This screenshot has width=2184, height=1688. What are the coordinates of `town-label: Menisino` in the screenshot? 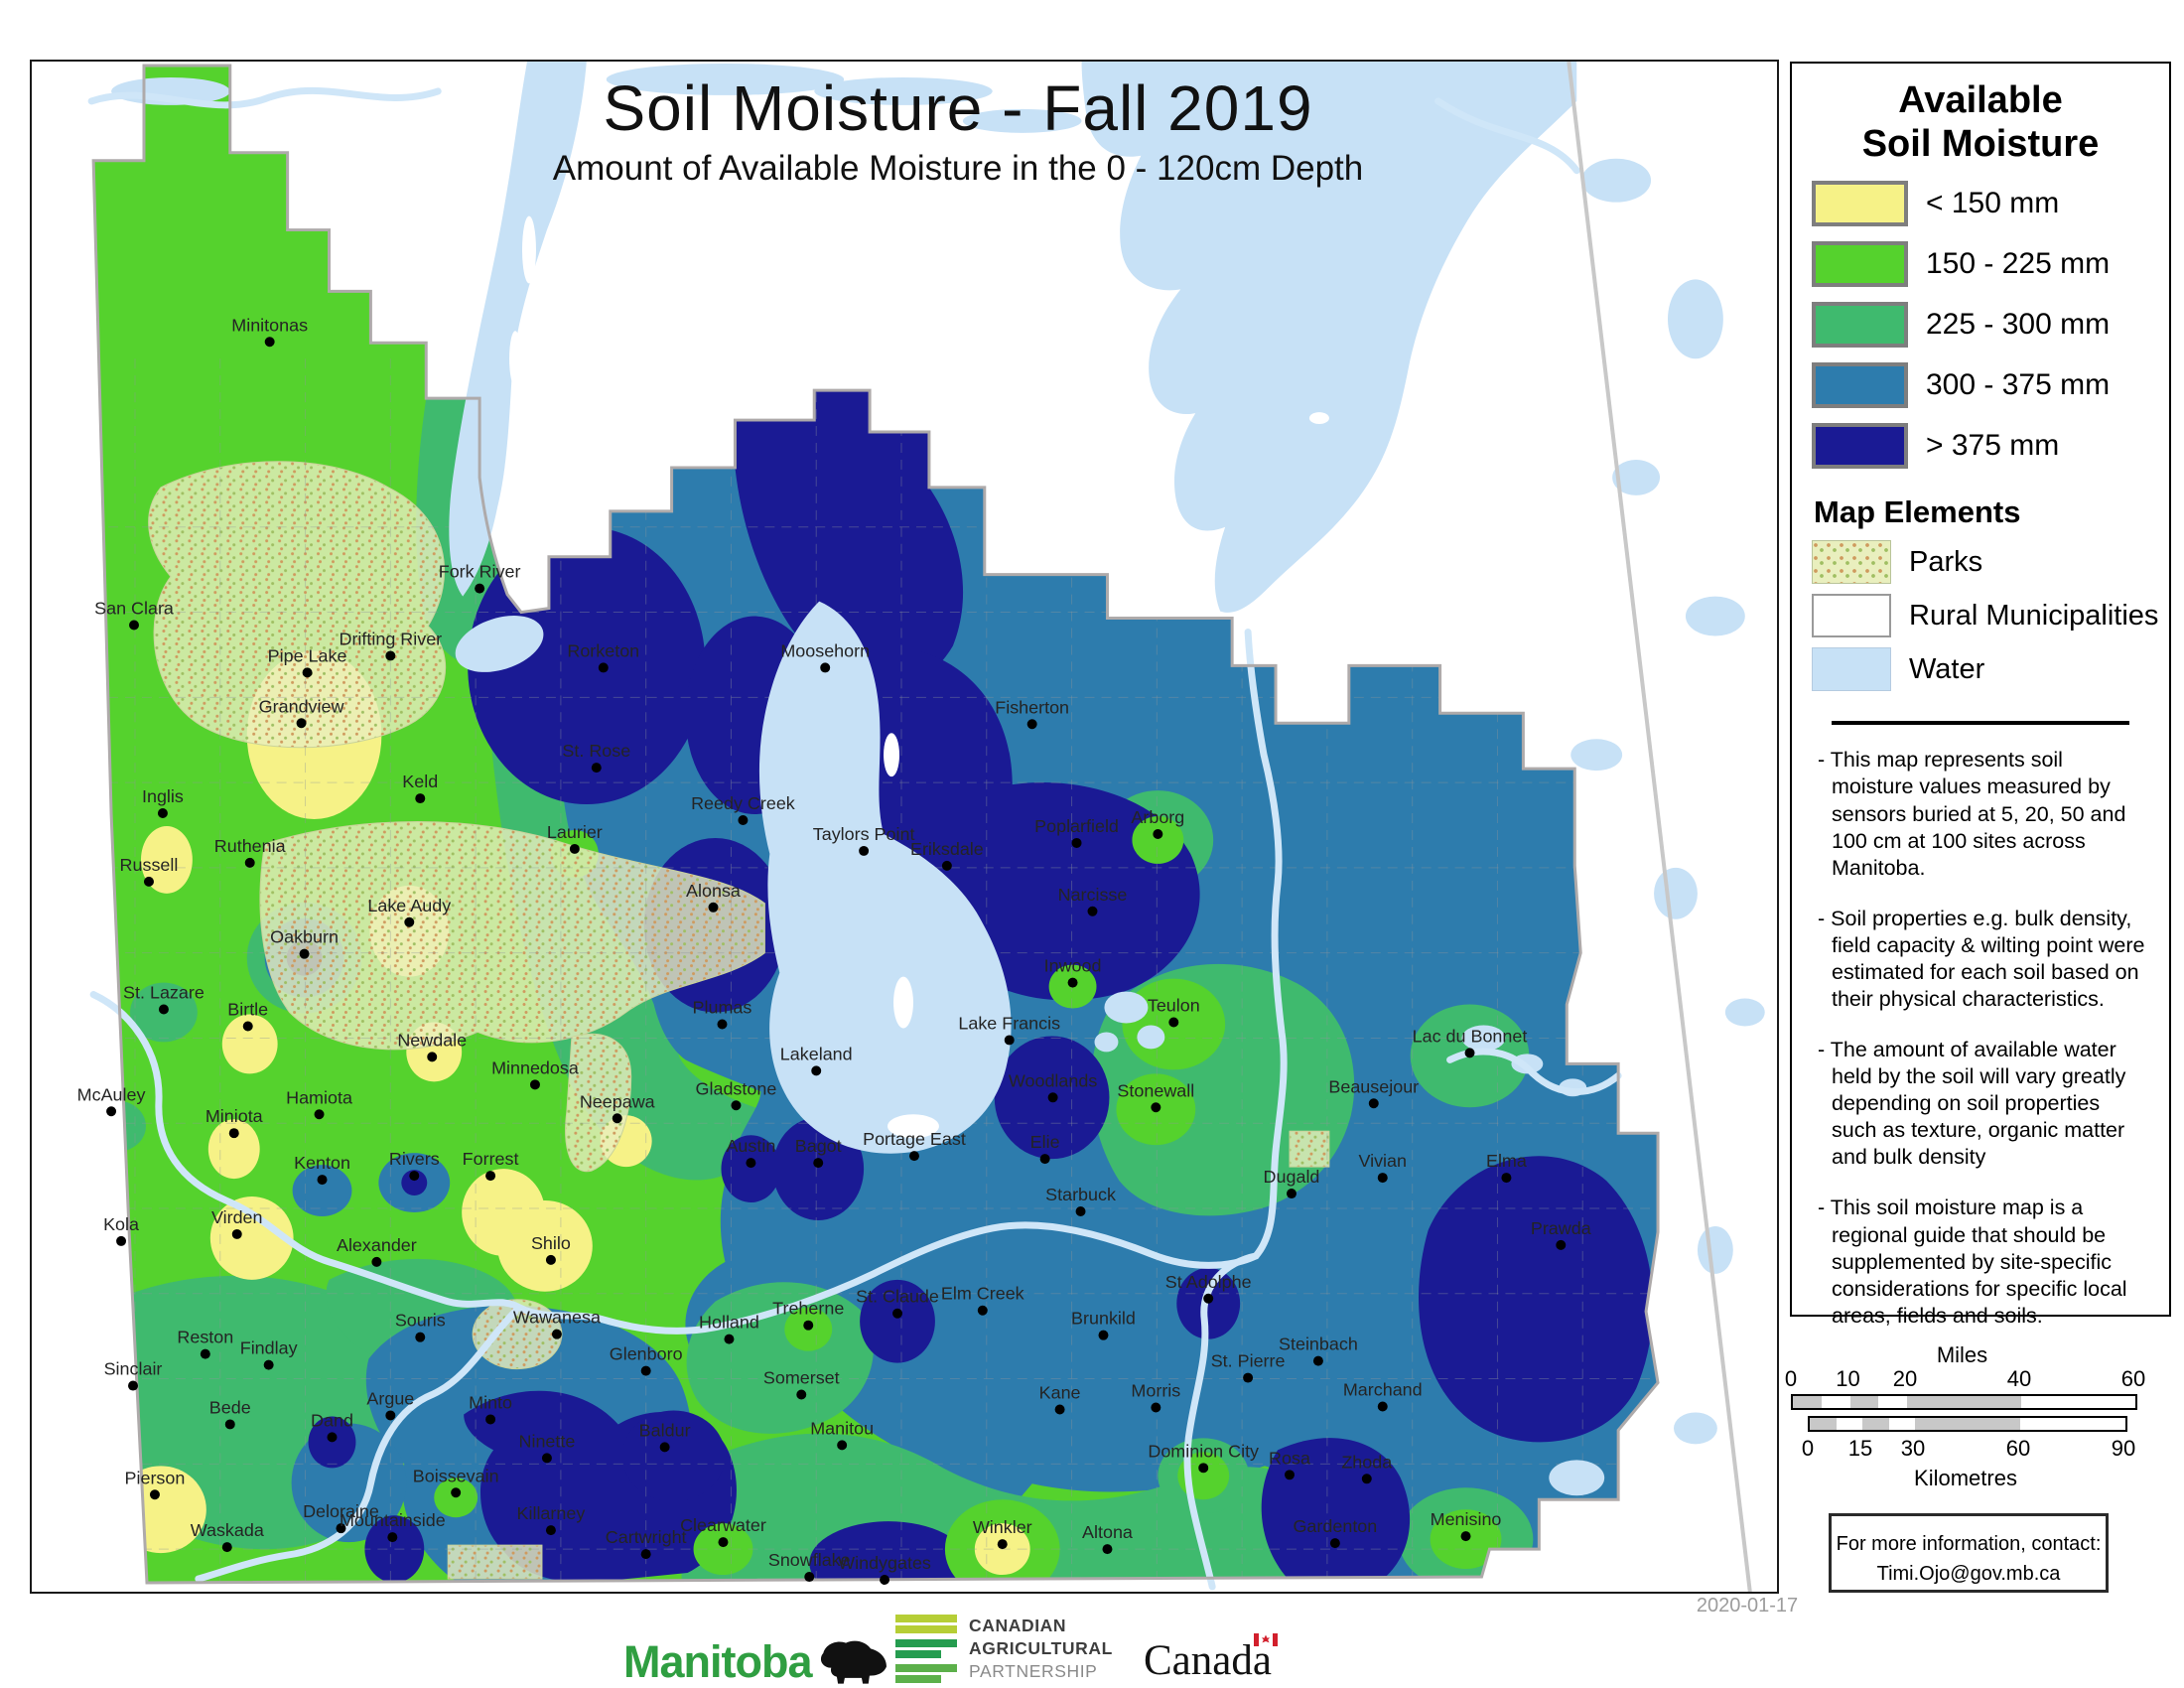 It's located at (1466, 1519).